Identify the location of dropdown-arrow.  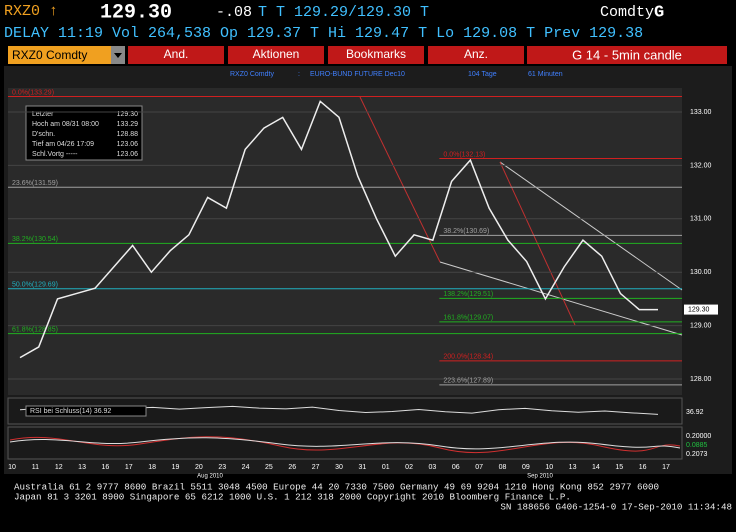
(118, 55).